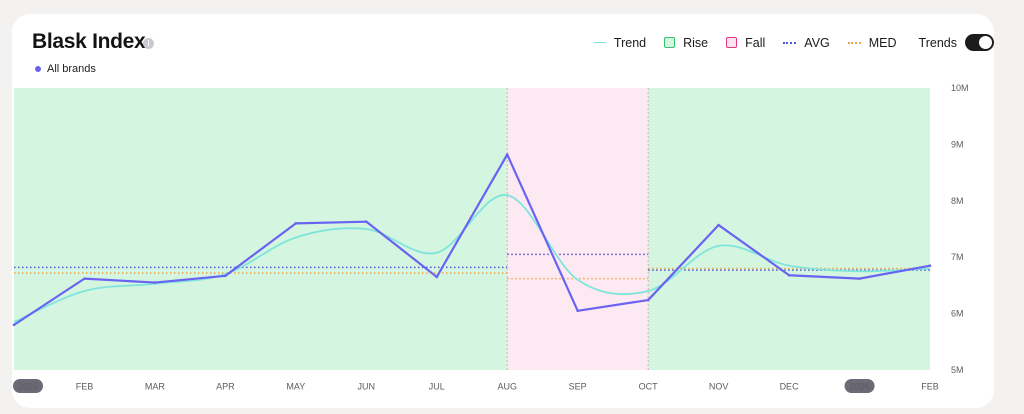 Image resolution: width=1024 pixels, height=414 pixels. Describe the element at coordinates (755, 42) in the screenshot. I see `legend-fall-label: Fall` at that location.